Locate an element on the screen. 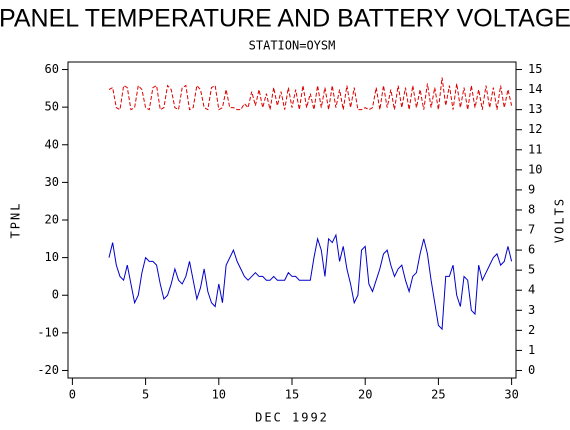 This screenshot has height=430, width=570. y2-tick-label: 9 is located at coordinates (531, 189).